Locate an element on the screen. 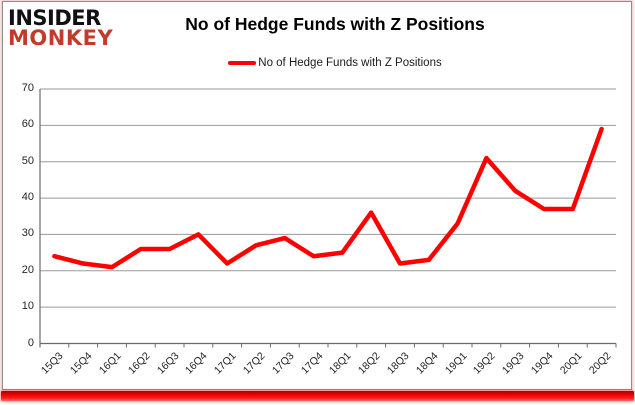 This screenshot has width=635, height=405. logo-monkey: MONKEY is located at coordinates (61, 37).